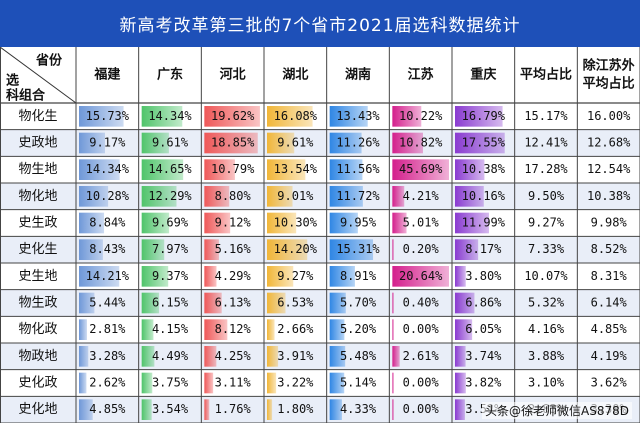  What do you see at coordinates (170, 383) in the screenshot?
I see `cell-value: 3.75%` at bounding box center [170, 383].